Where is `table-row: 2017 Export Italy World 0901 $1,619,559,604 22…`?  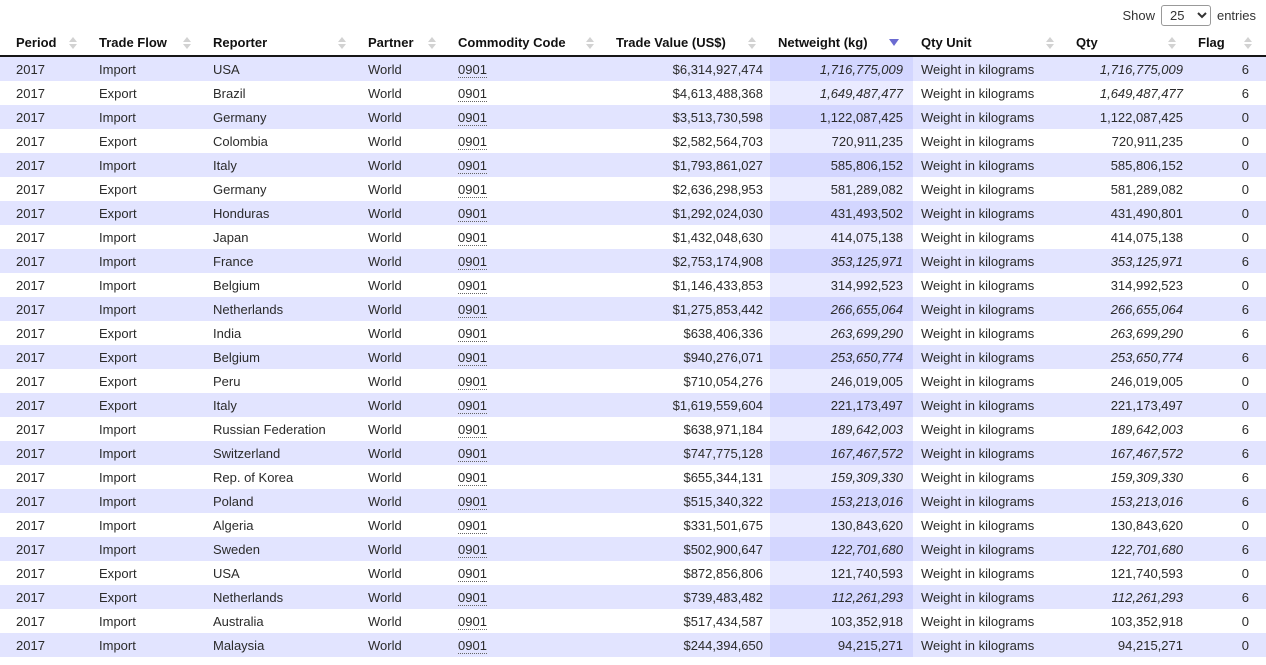 table-row: 2017 Export Italy World 0901 $1,619,559,604 22… is located at coordinates (633, 405).